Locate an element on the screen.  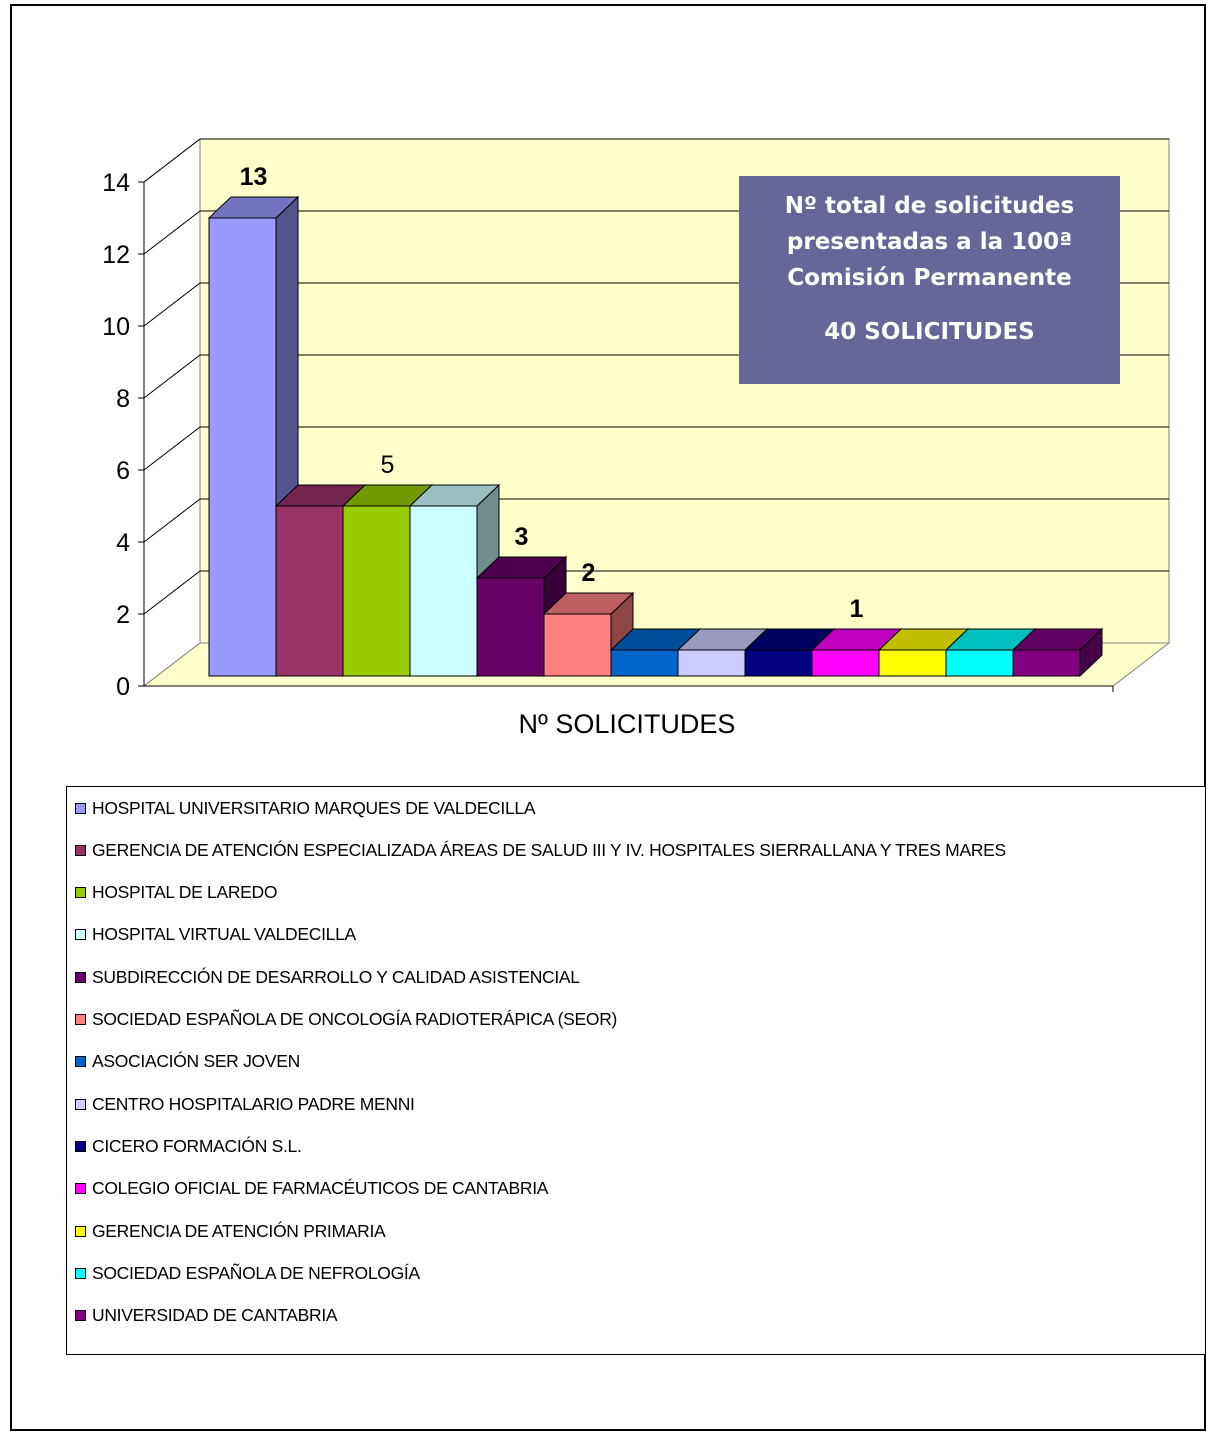
legend-item: ASOCIACIÓN SER JOVEN is located at coordinates (187, 1062).